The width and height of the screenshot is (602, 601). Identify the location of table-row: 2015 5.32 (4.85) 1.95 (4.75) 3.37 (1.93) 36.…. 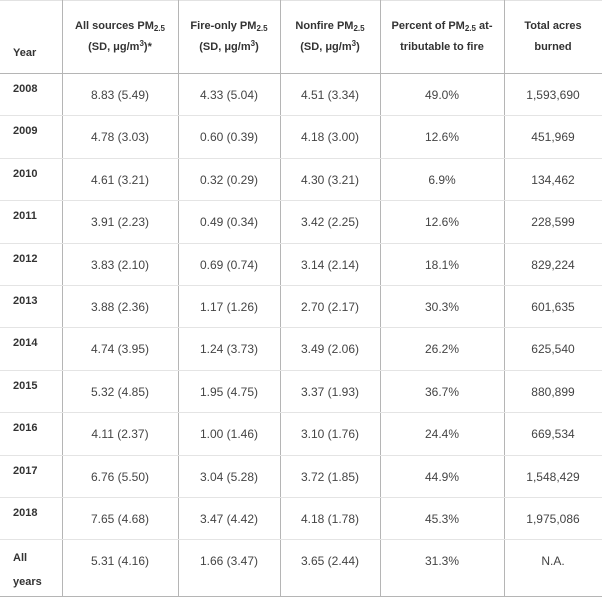
(301, 392).